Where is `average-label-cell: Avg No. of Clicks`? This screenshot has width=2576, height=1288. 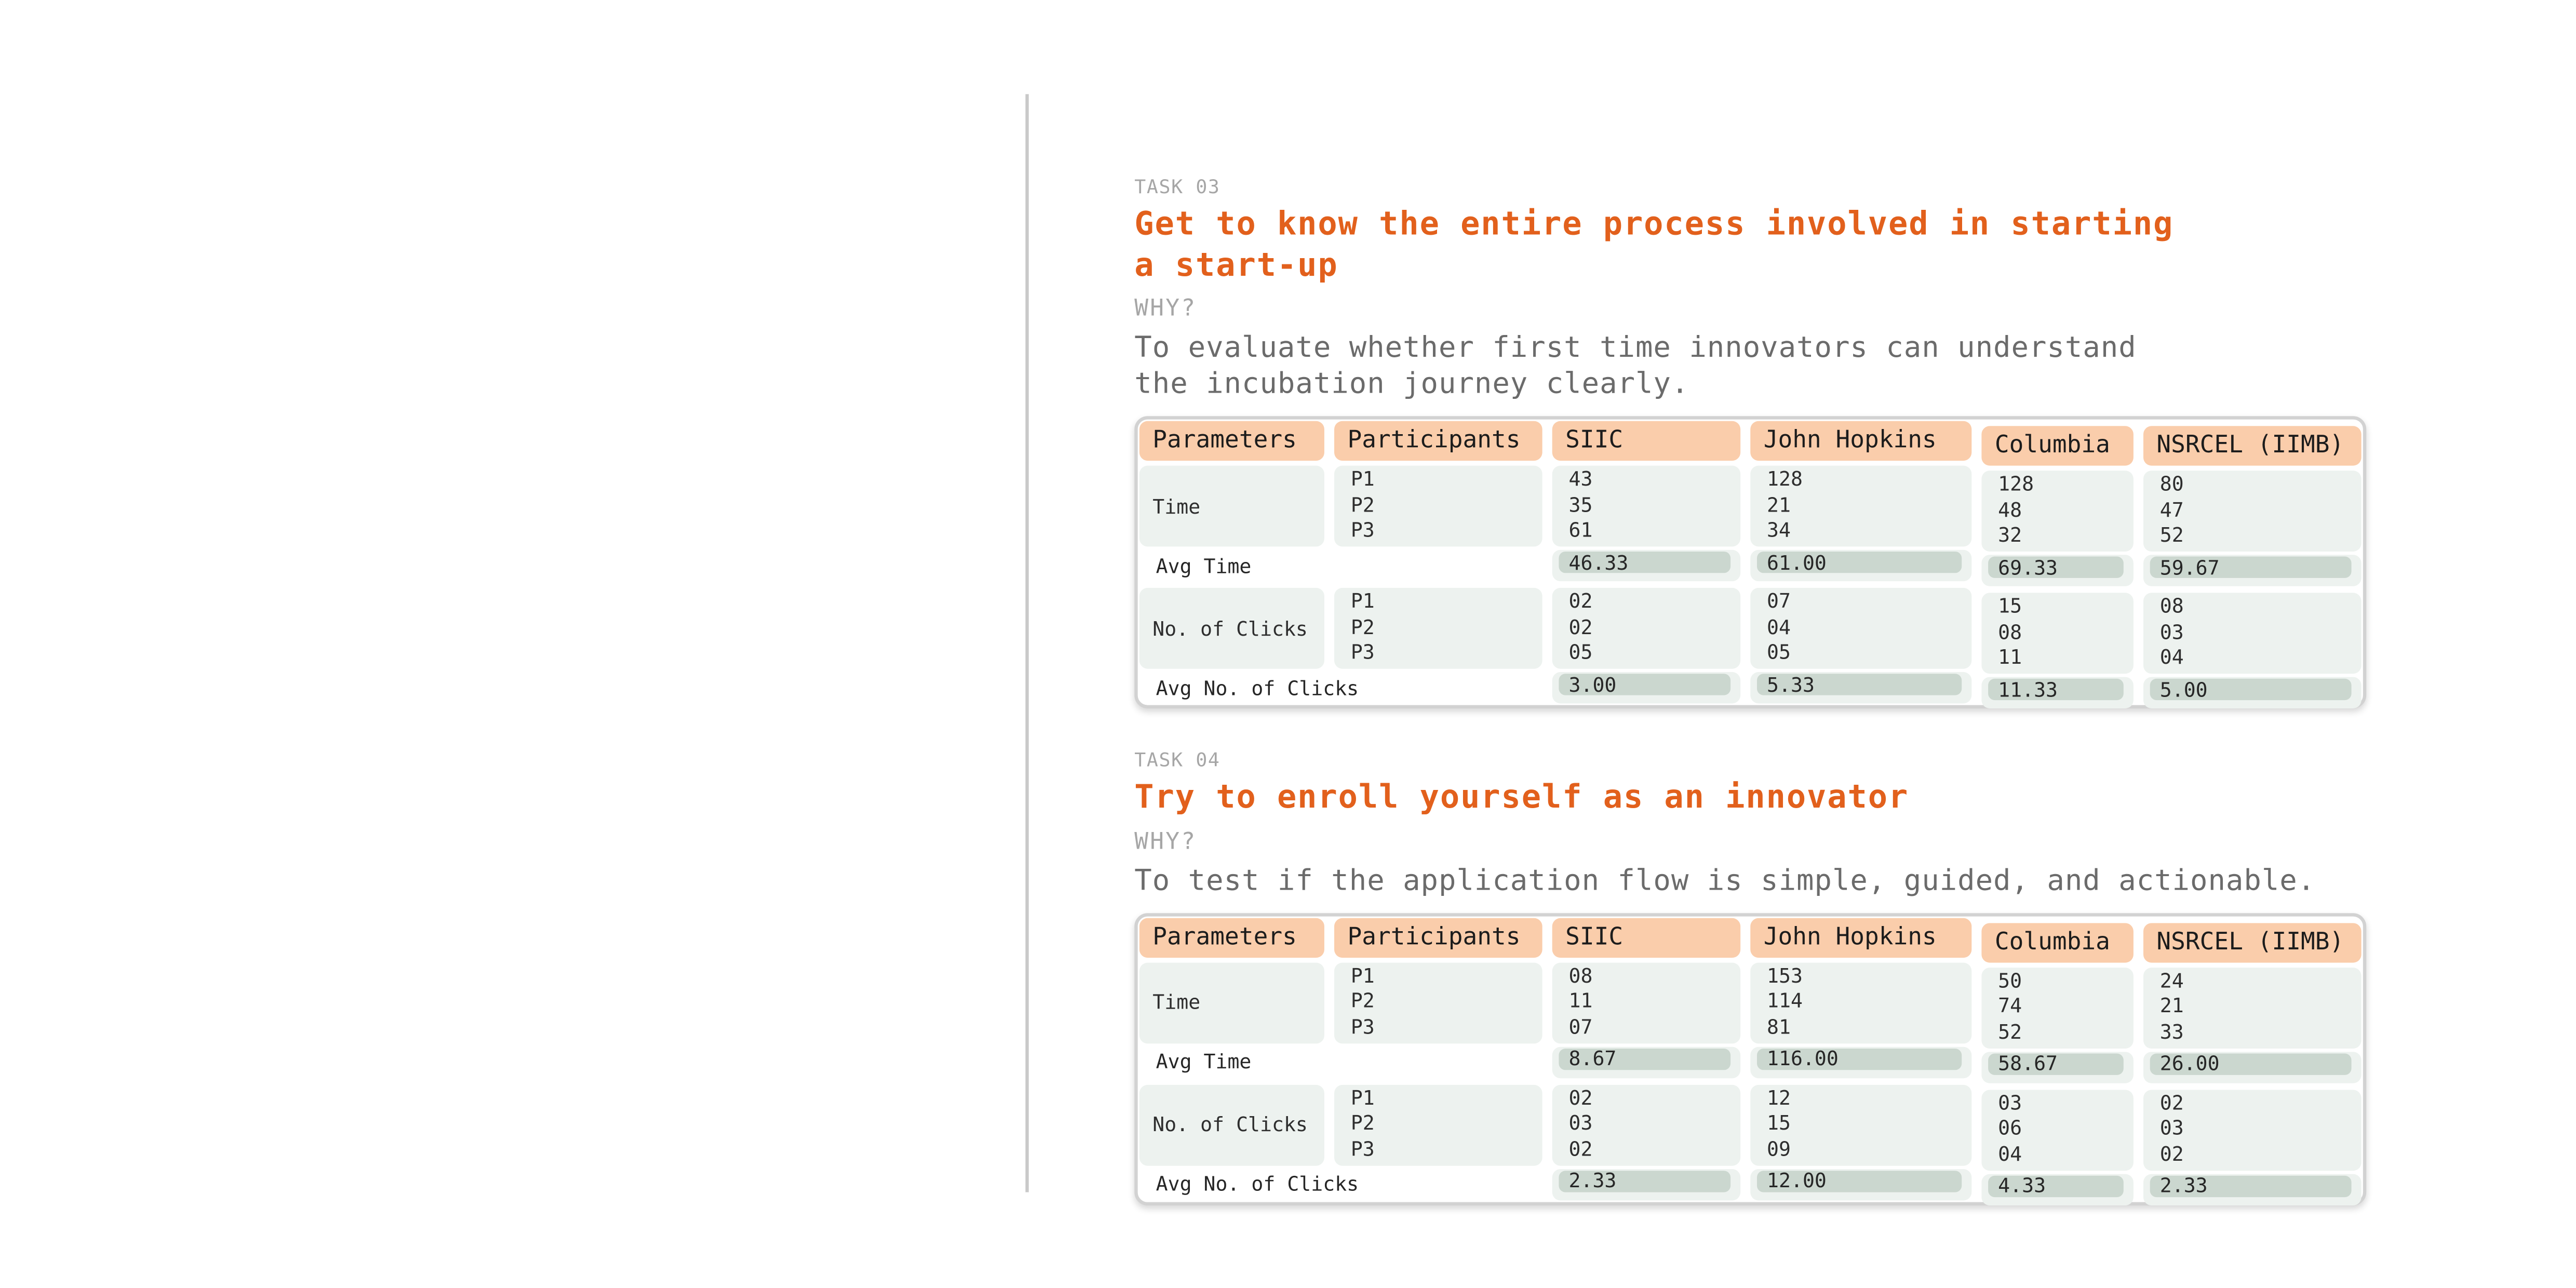 average-label-cell: Avg No. of Clicks is located at coordinates (1258, 1184).